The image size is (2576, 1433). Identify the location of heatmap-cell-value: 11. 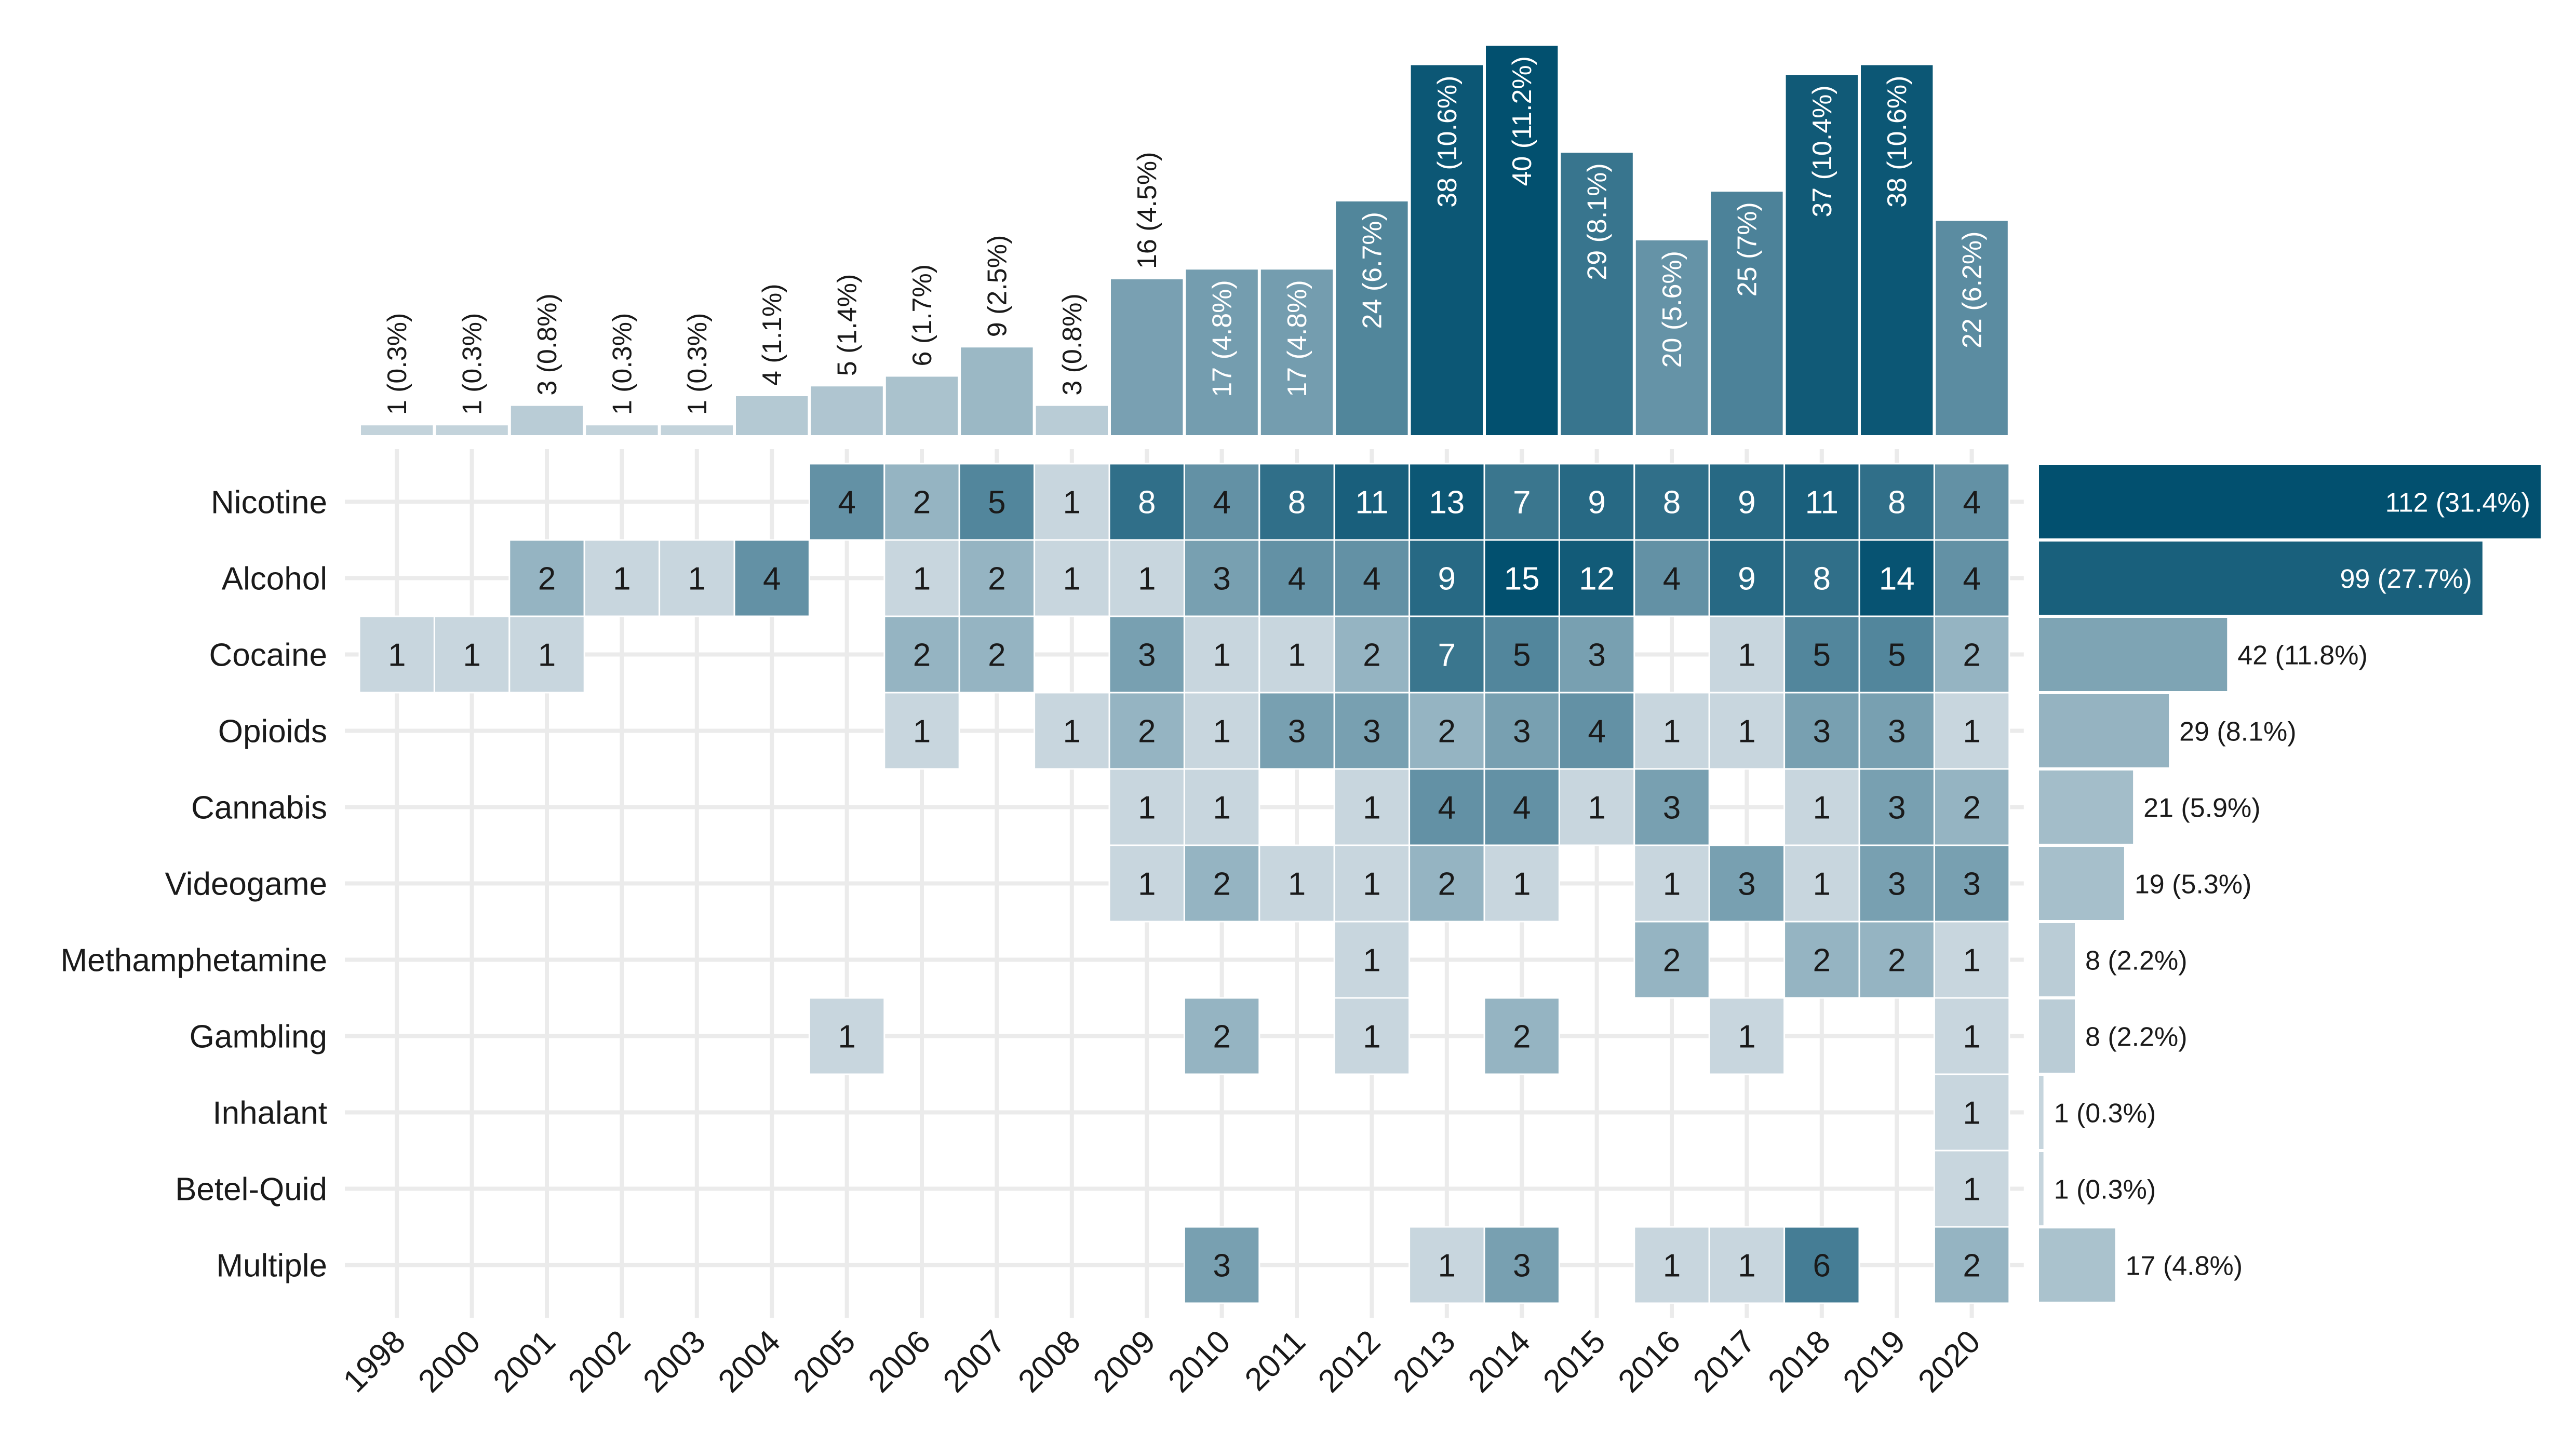
(1372, 503).